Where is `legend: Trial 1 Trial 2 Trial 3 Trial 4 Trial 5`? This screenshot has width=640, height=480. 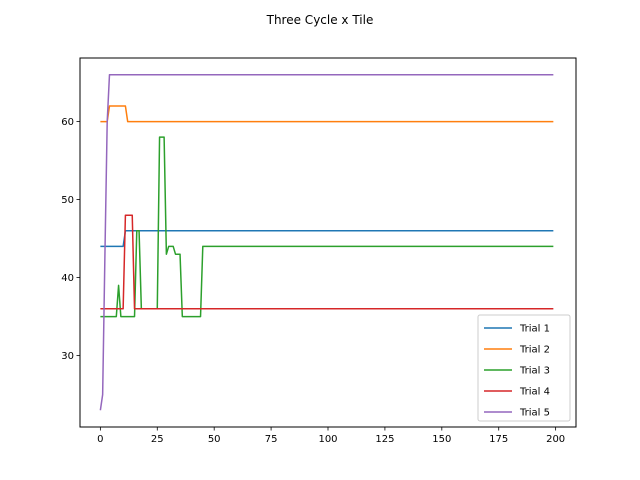 legend: Trial 1 Trial 2 Trial 3 Trial 4 Trial 5 is located at coordinates (524, 368).